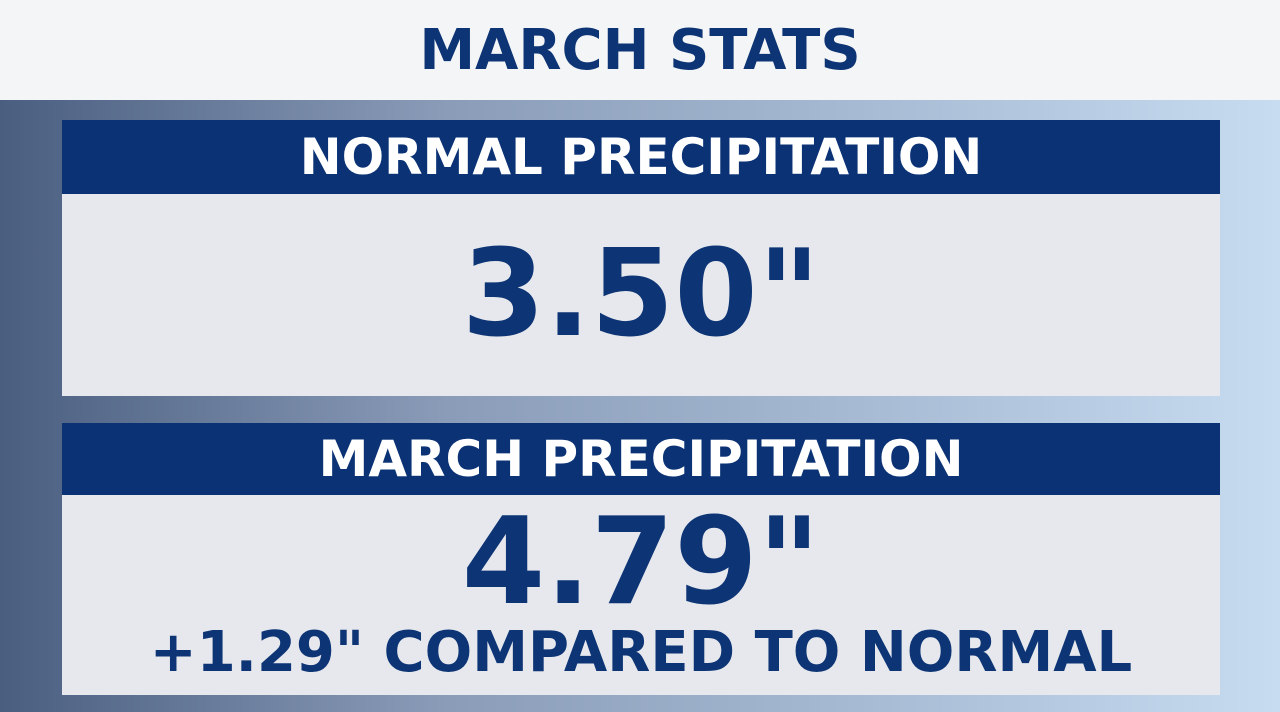 This screenshot has width=1280, height=712. Describe the element at coordinates (641, 562) in the screenshot. I see `panel-value: 4.79"` at that location.